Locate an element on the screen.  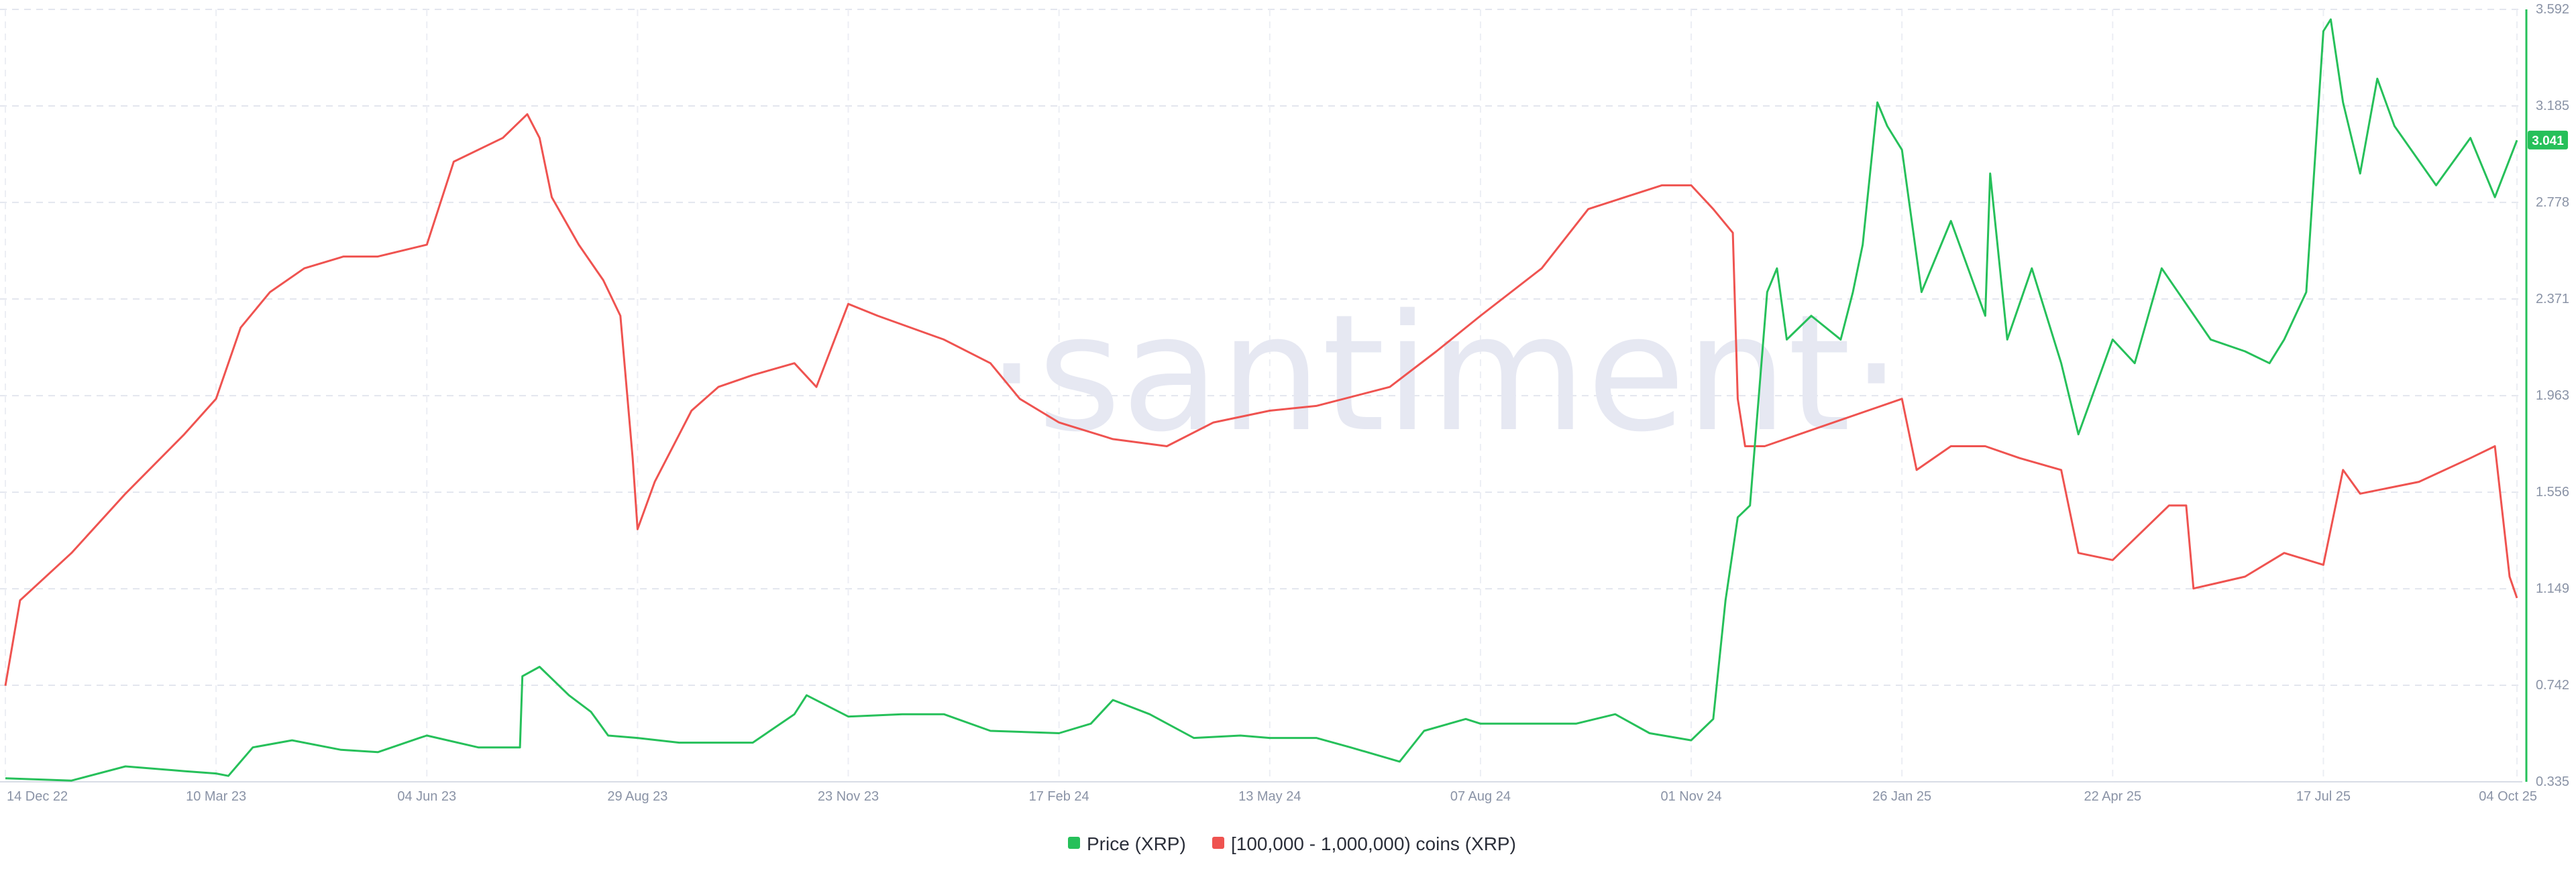
legend-holders-label: [100,000 - 1,000,000) coins (XRP) is located at coordinates (1373, 843).